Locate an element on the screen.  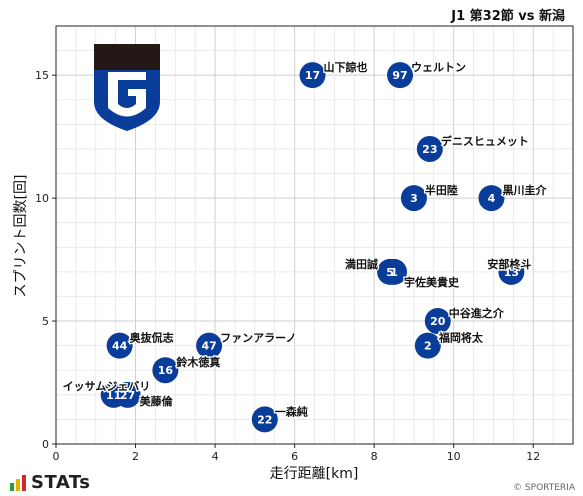
player-name-label: 奥抜侃志 is located at coordinates (151, 338).